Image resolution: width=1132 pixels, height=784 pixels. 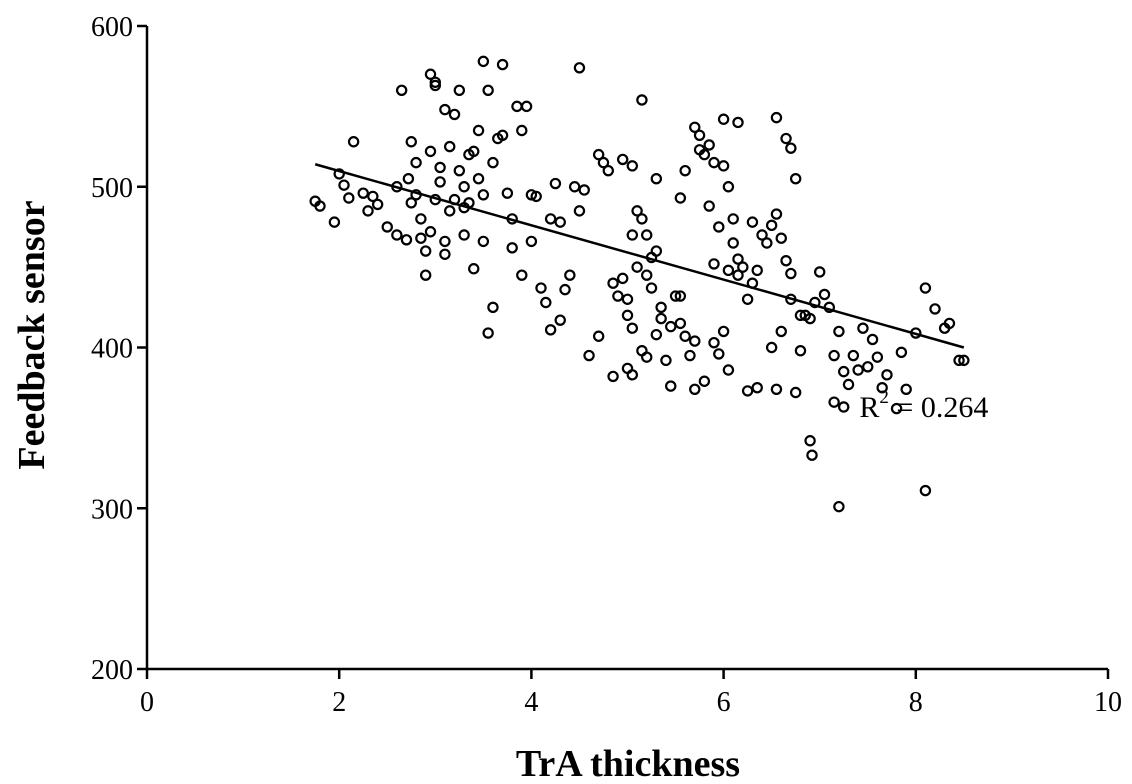 I want to click on r-squared-annotation: R2 = 0.264, so click(x=923, y=405).